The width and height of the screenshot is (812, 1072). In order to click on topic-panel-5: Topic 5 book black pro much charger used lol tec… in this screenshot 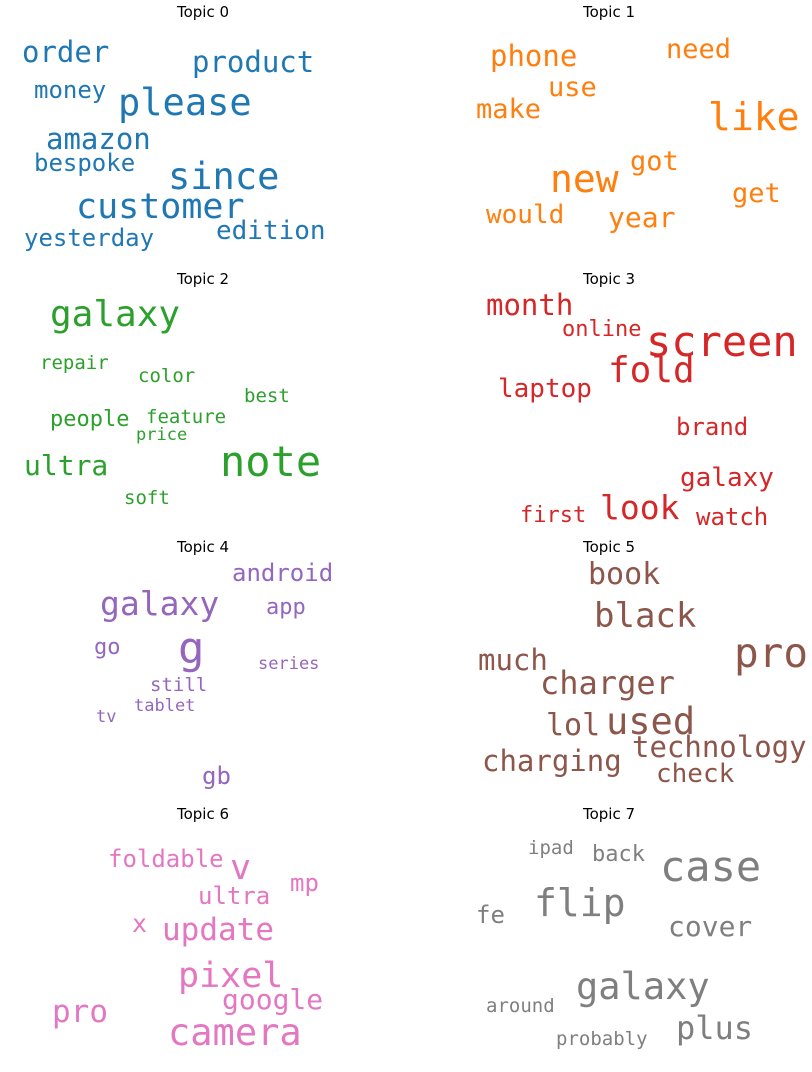, I will do `click(609, 668)`.